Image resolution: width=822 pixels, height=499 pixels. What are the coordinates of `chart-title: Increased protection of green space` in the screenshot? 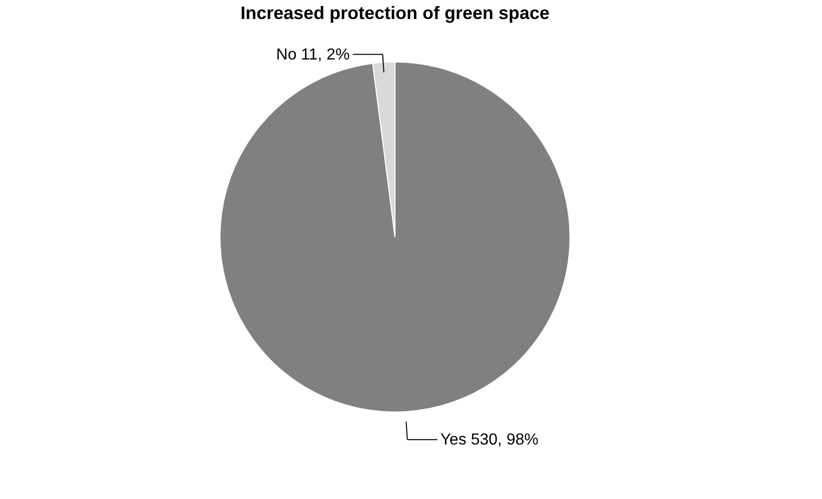 It's located at (395, 13).